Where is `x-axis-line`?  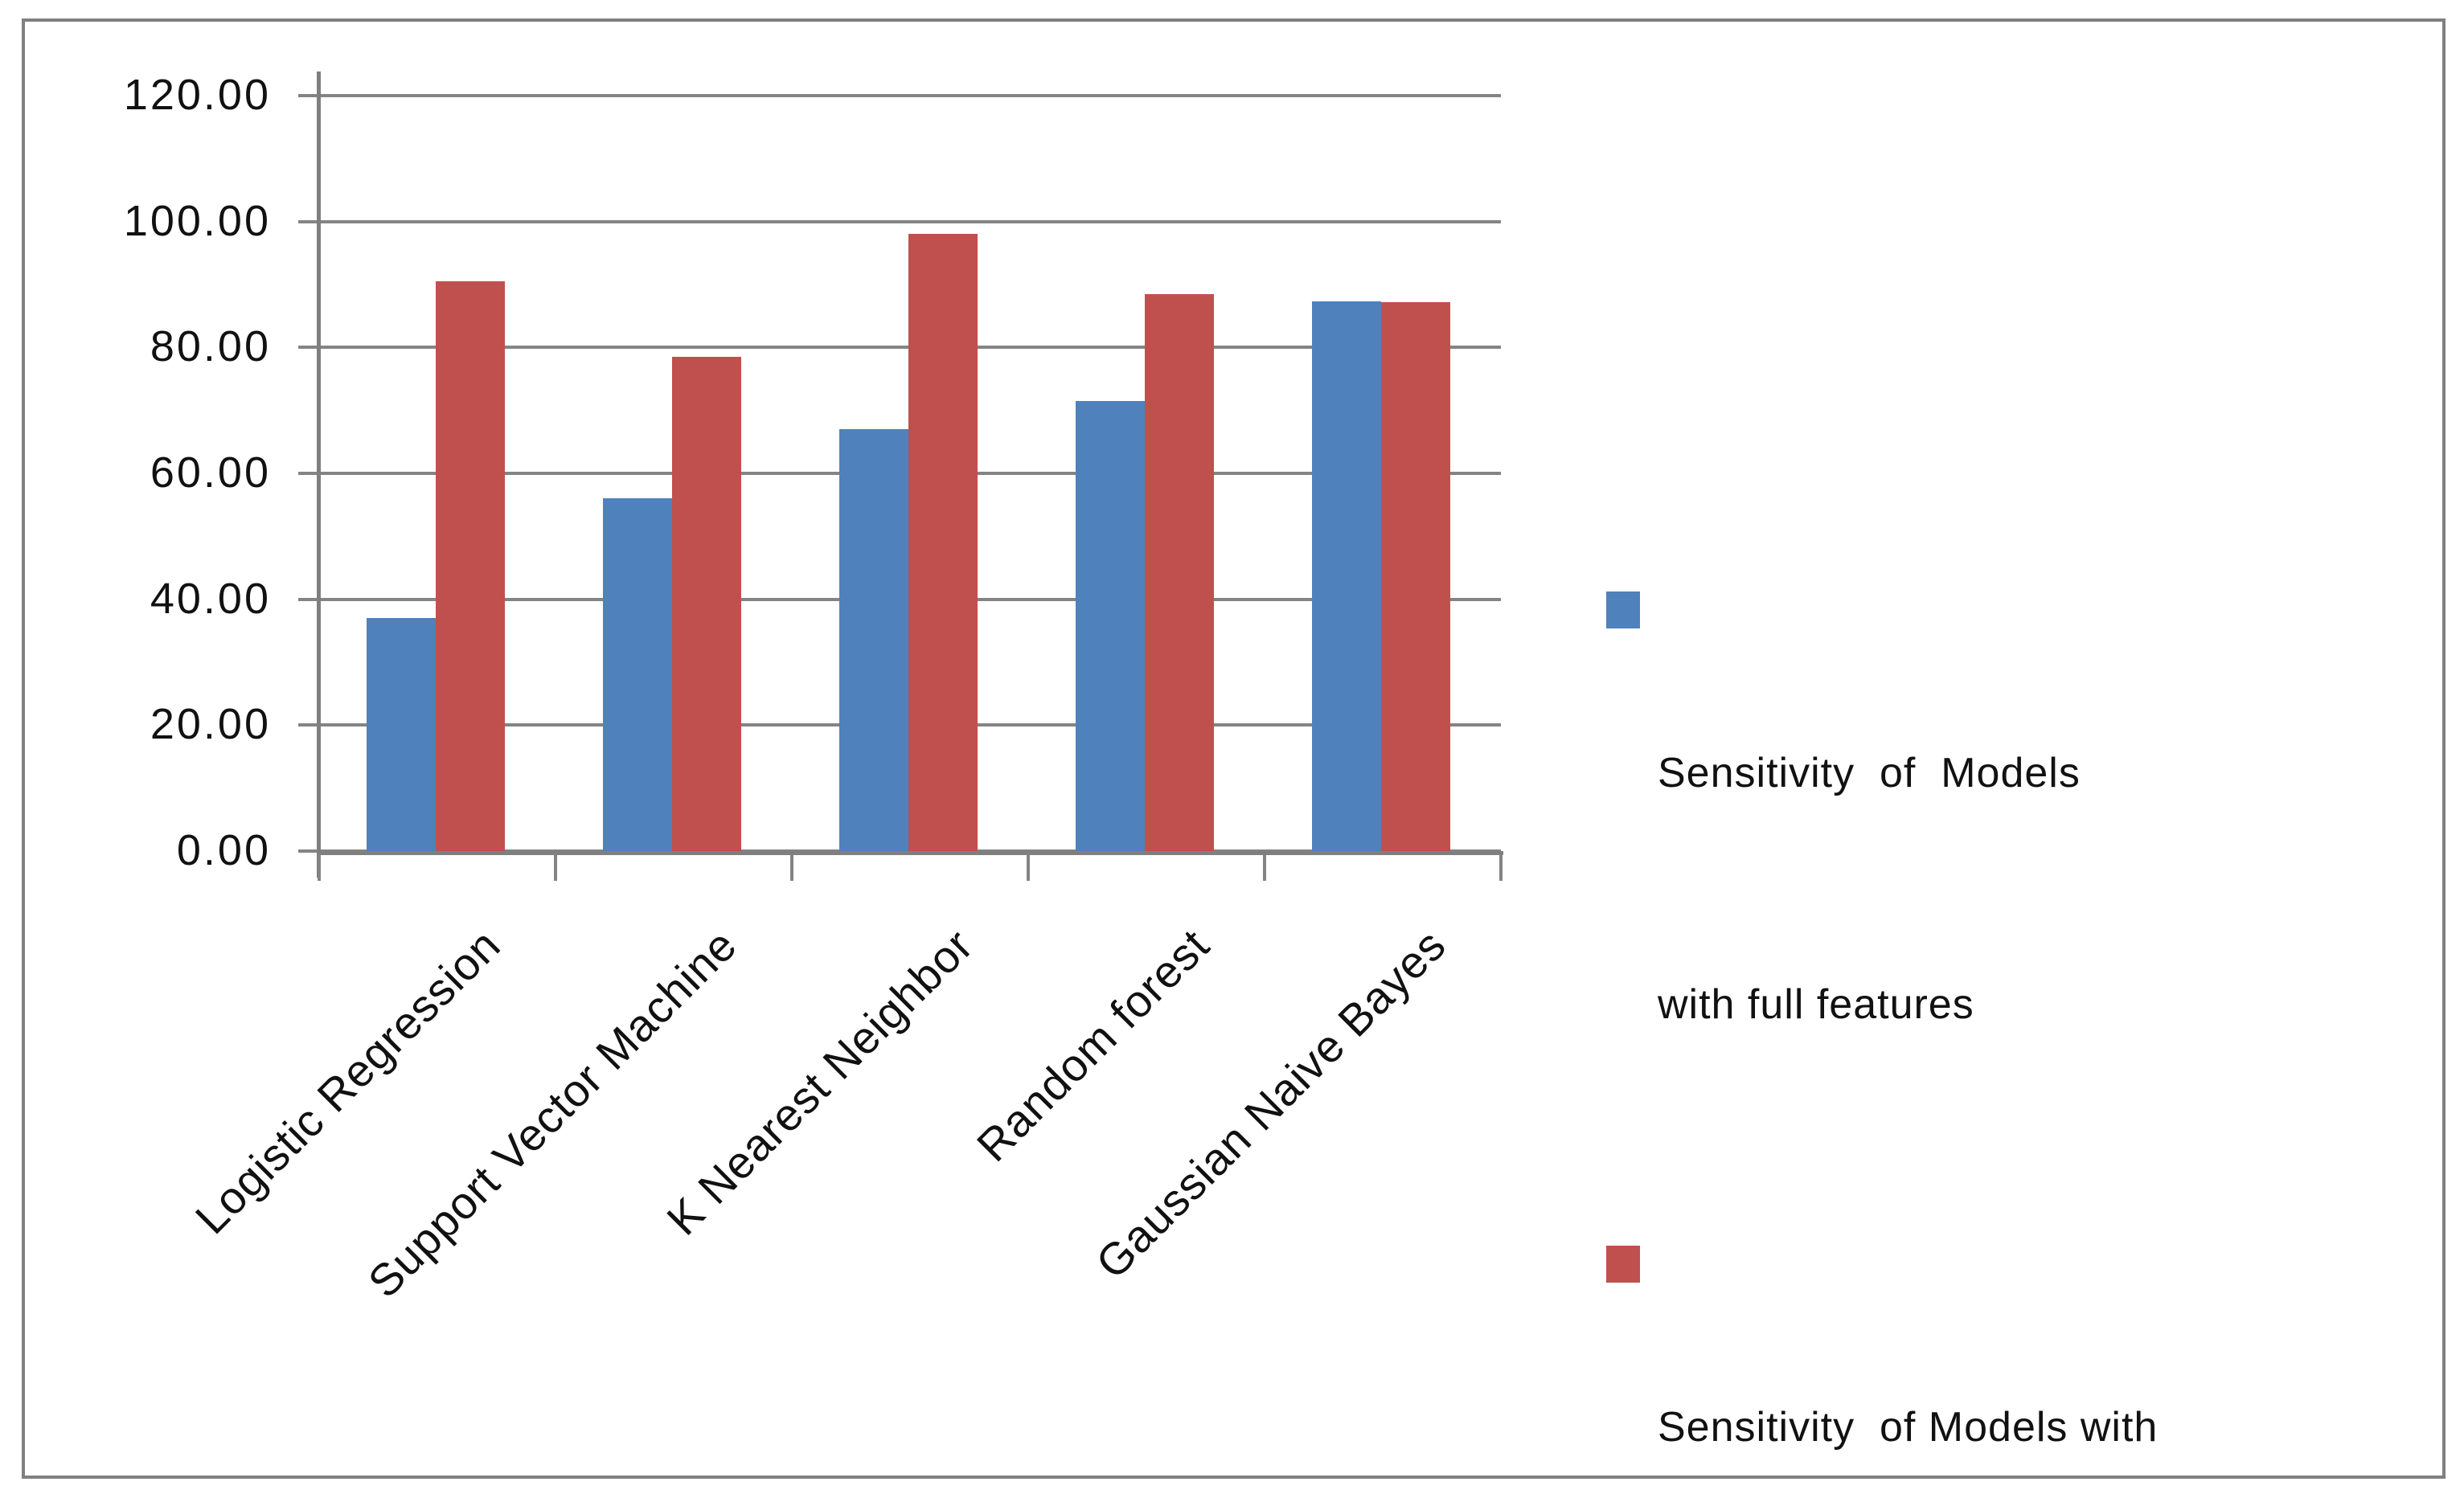
x-axis-line is located at coordinates (910, 853).